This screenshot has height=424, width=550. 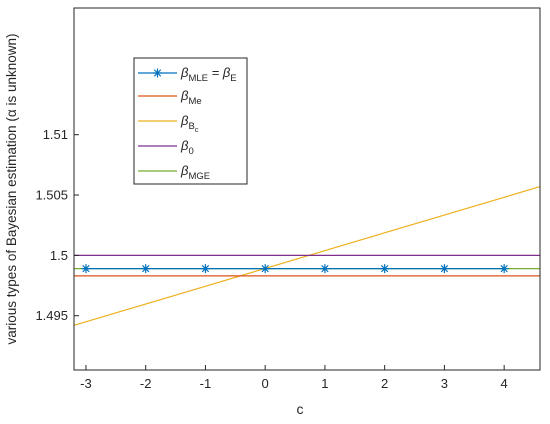 I want to click on y-tick-label: 1.495, so click(x=51, y=315).